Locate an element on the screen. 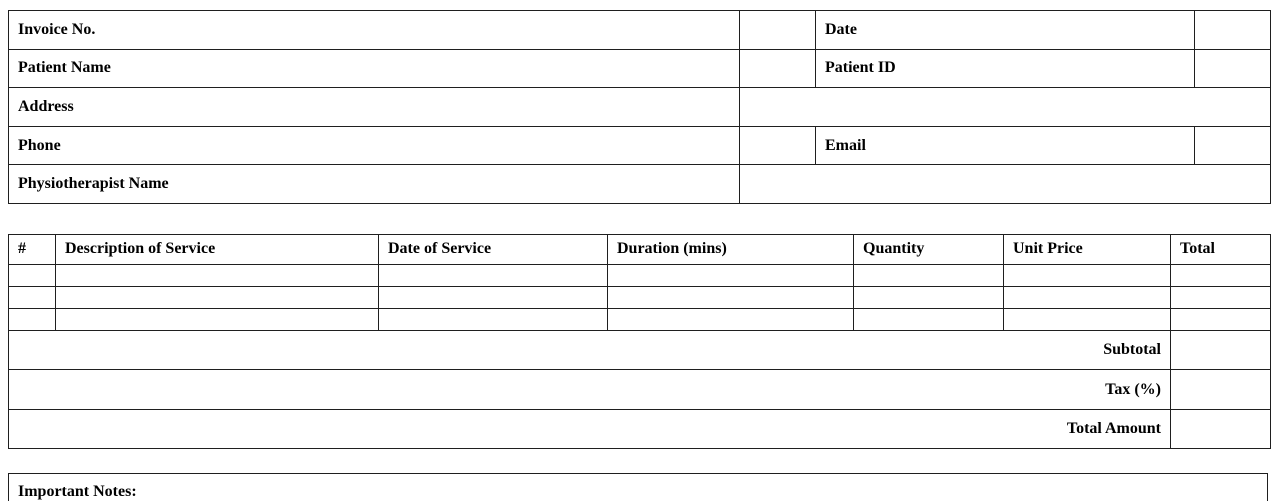  col-header-duration: Duration (mins) is located at coordinates (730, 249).